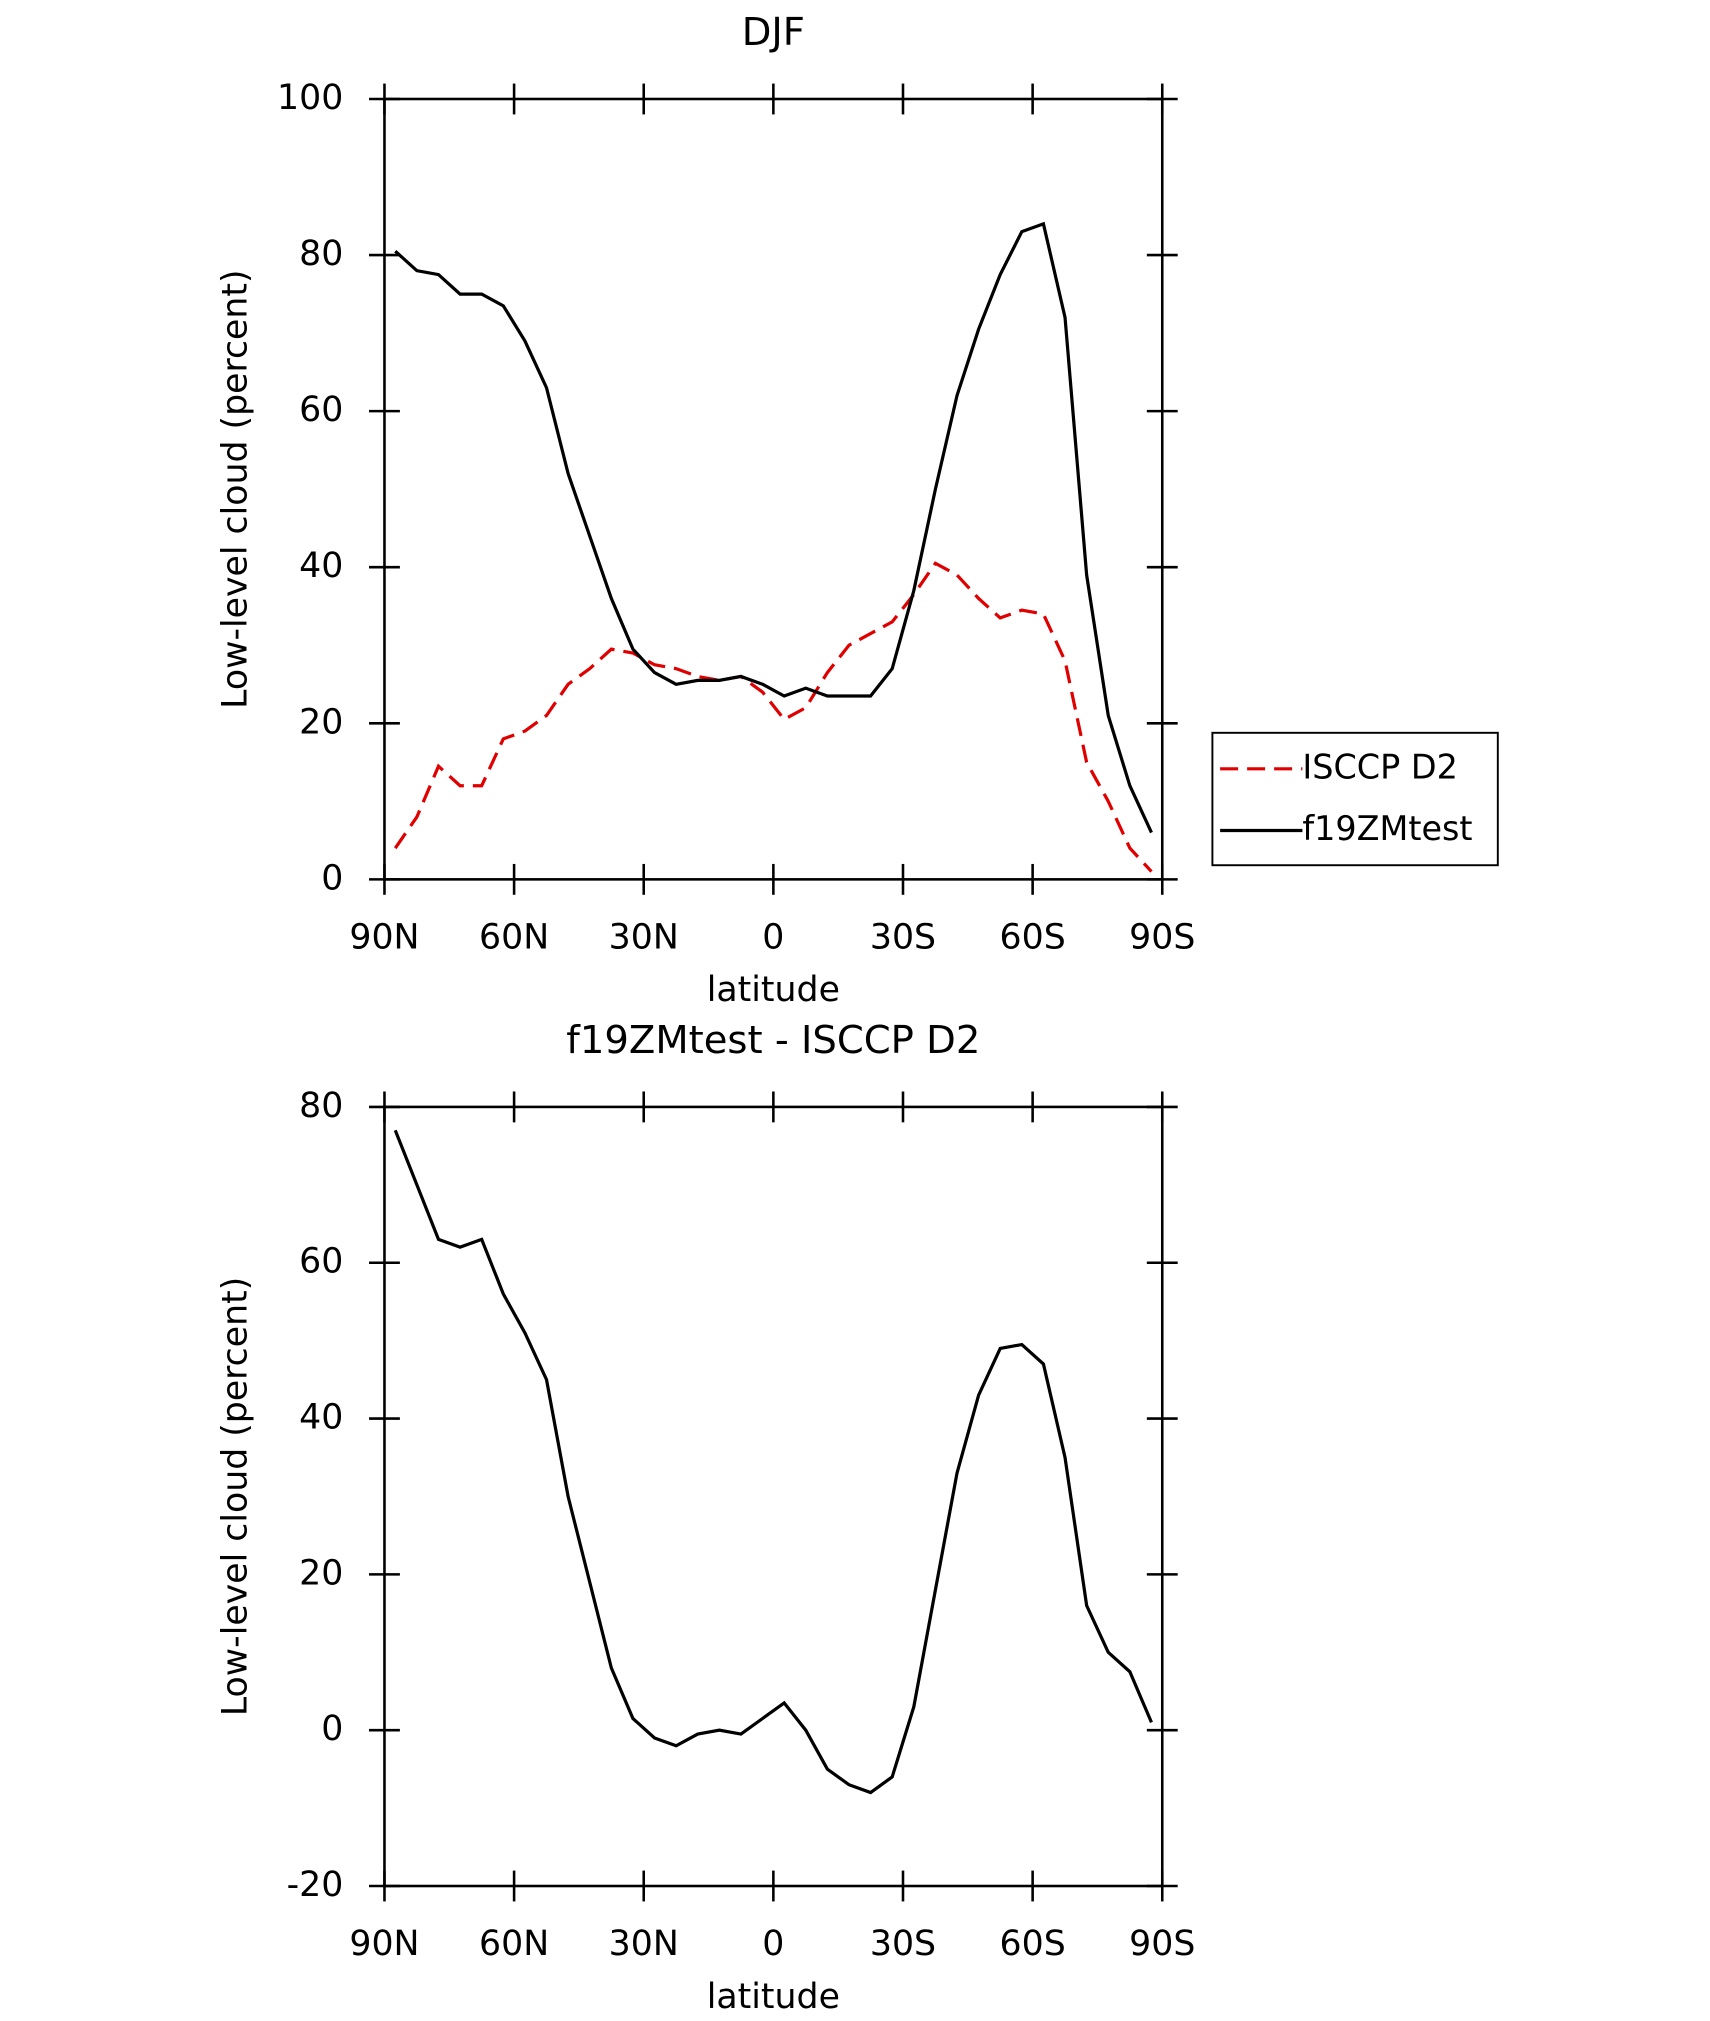  Describe the element at coordinates (310, 98) in the screenshot. I see `y-tick-label: 100` at that location.